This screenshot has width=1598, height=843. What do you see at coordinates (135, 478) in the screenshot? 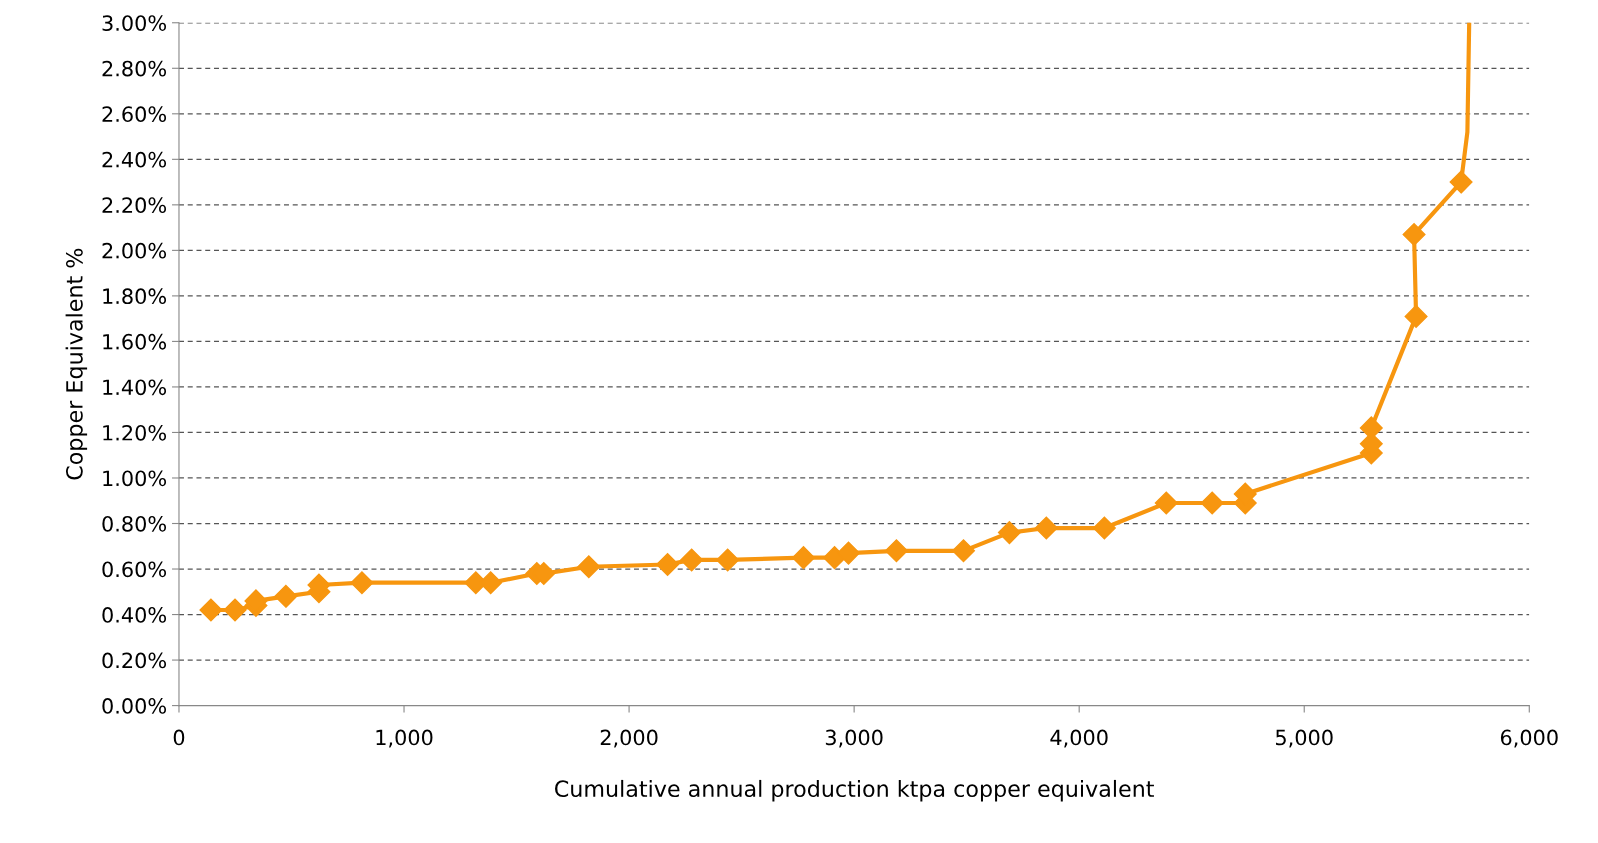
I see `y-tick-label: 1.00%` at bounding box center [135, 478].